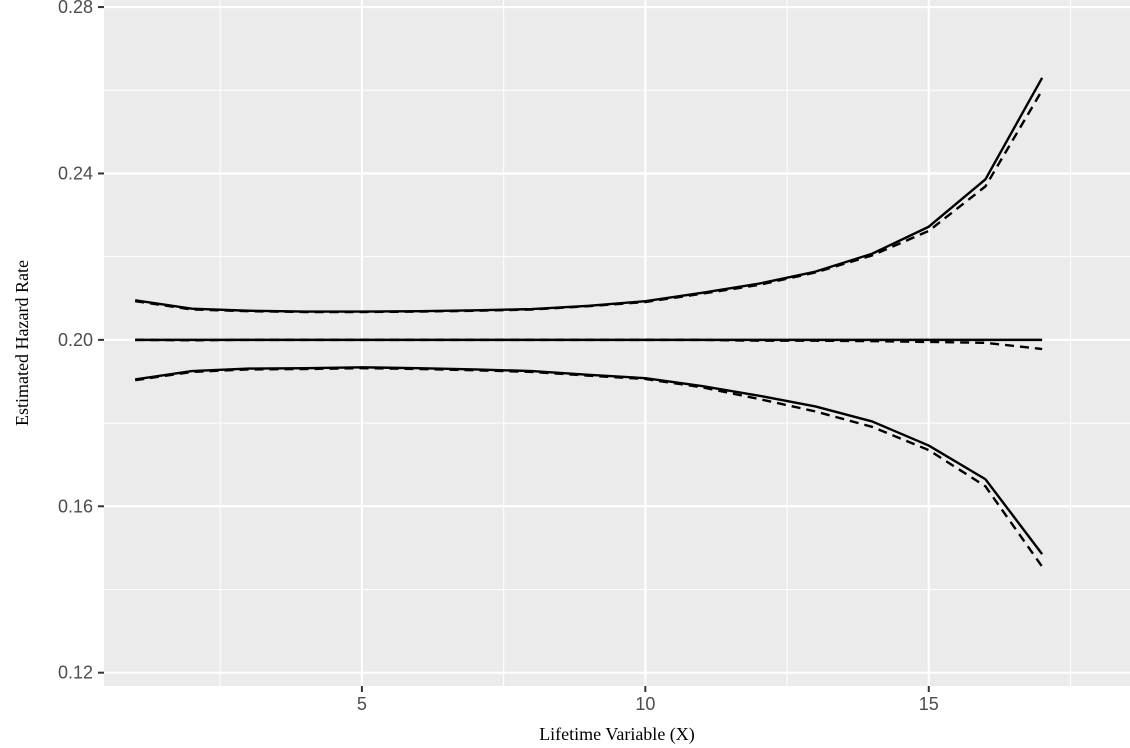 Image resolution: width=1130 pixels, height=748 pixels. Describe the element at coordinates (617, 734) in the screenshot. I see `x-axis-label: Lifetime Variable (X)` at that location.